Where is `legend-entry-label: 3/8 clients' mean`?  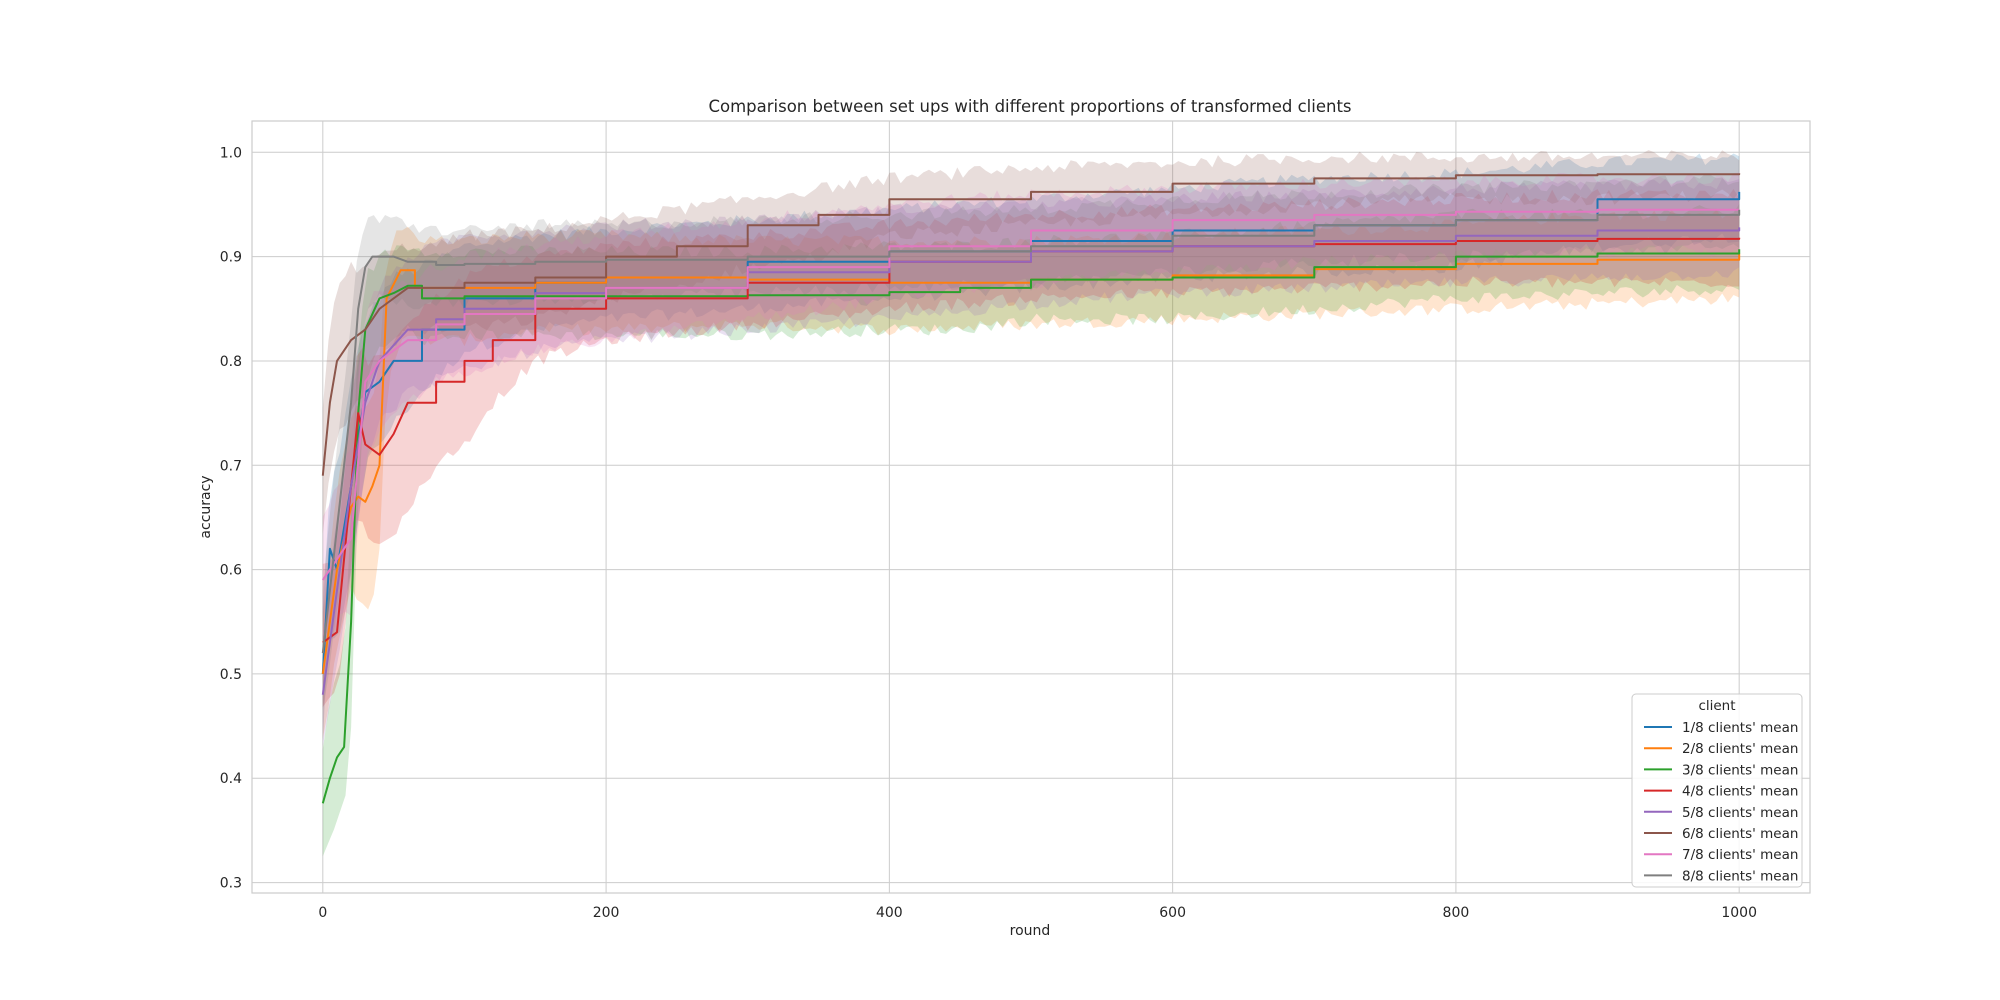 legend-entry-label: 3/8 clients' mean is located at coordinates (1740, 770).